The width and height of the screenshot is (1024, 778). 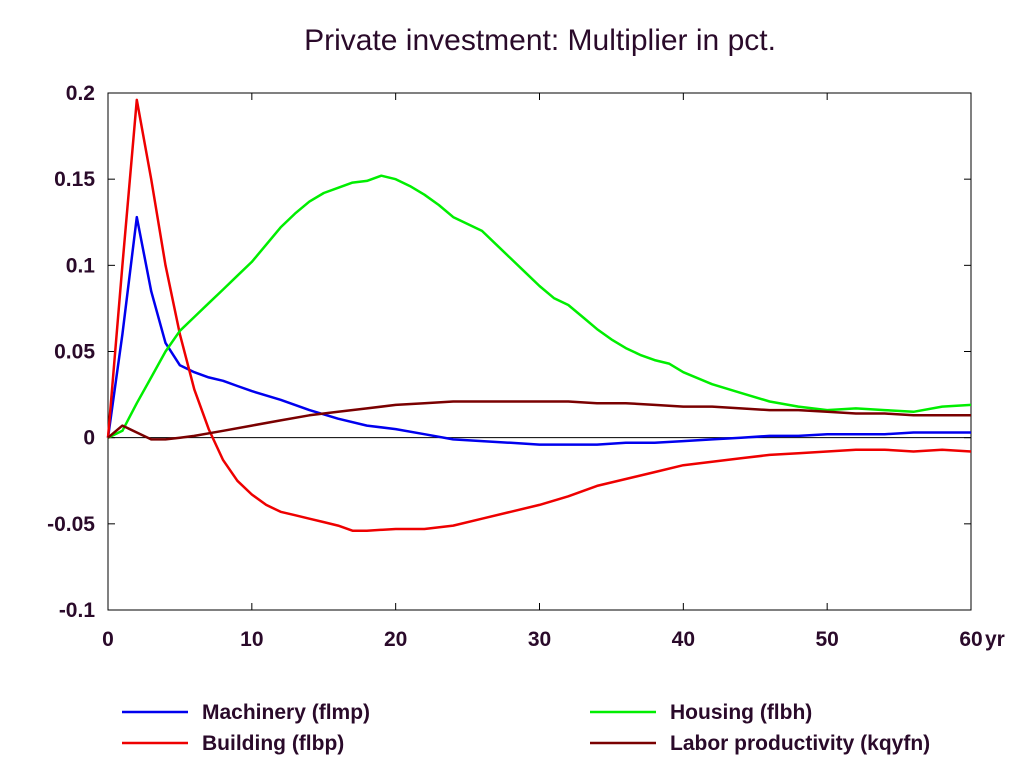 What do you see at coordinates (74, 352) in the screenshot?
I see `y-tick-label: 0.05` at bounding box center [74, 352].